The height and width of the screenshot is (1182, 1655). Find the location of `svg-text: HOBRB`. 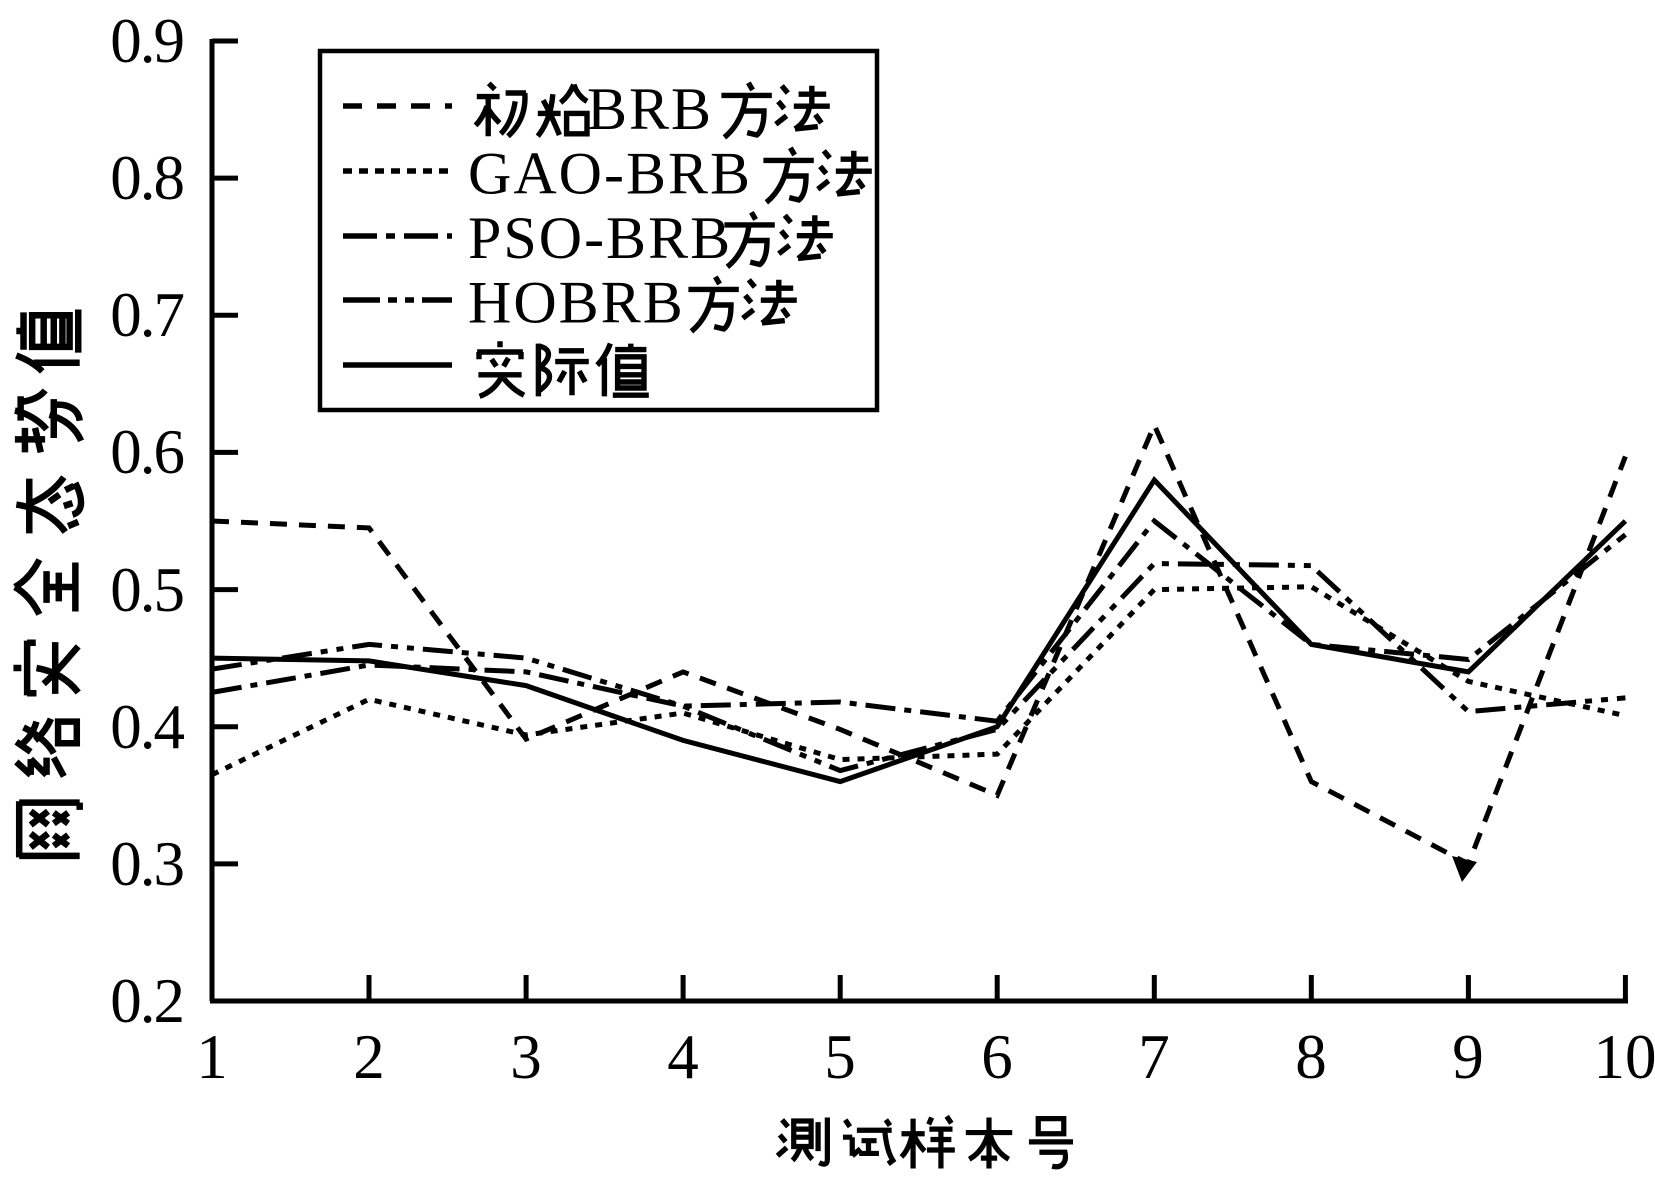

svg-text: HOBRB is located at coordinates (576, 303).